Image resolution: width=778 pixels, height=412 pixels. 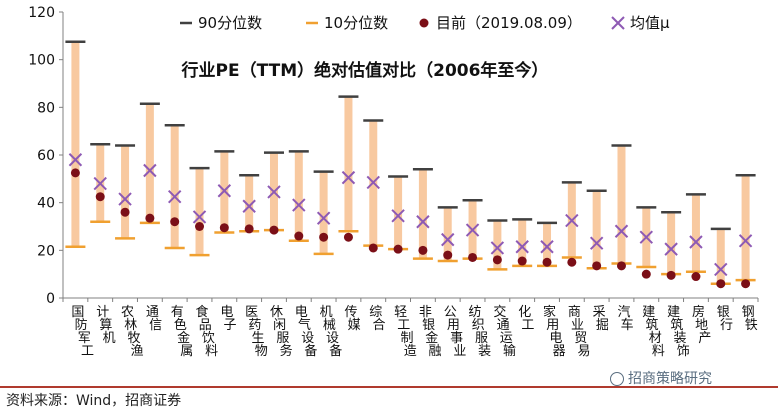 What do you see at coordinates (617, 379) in the screenshot?
I see `wechat-icon` at bounding box center [617, 379].